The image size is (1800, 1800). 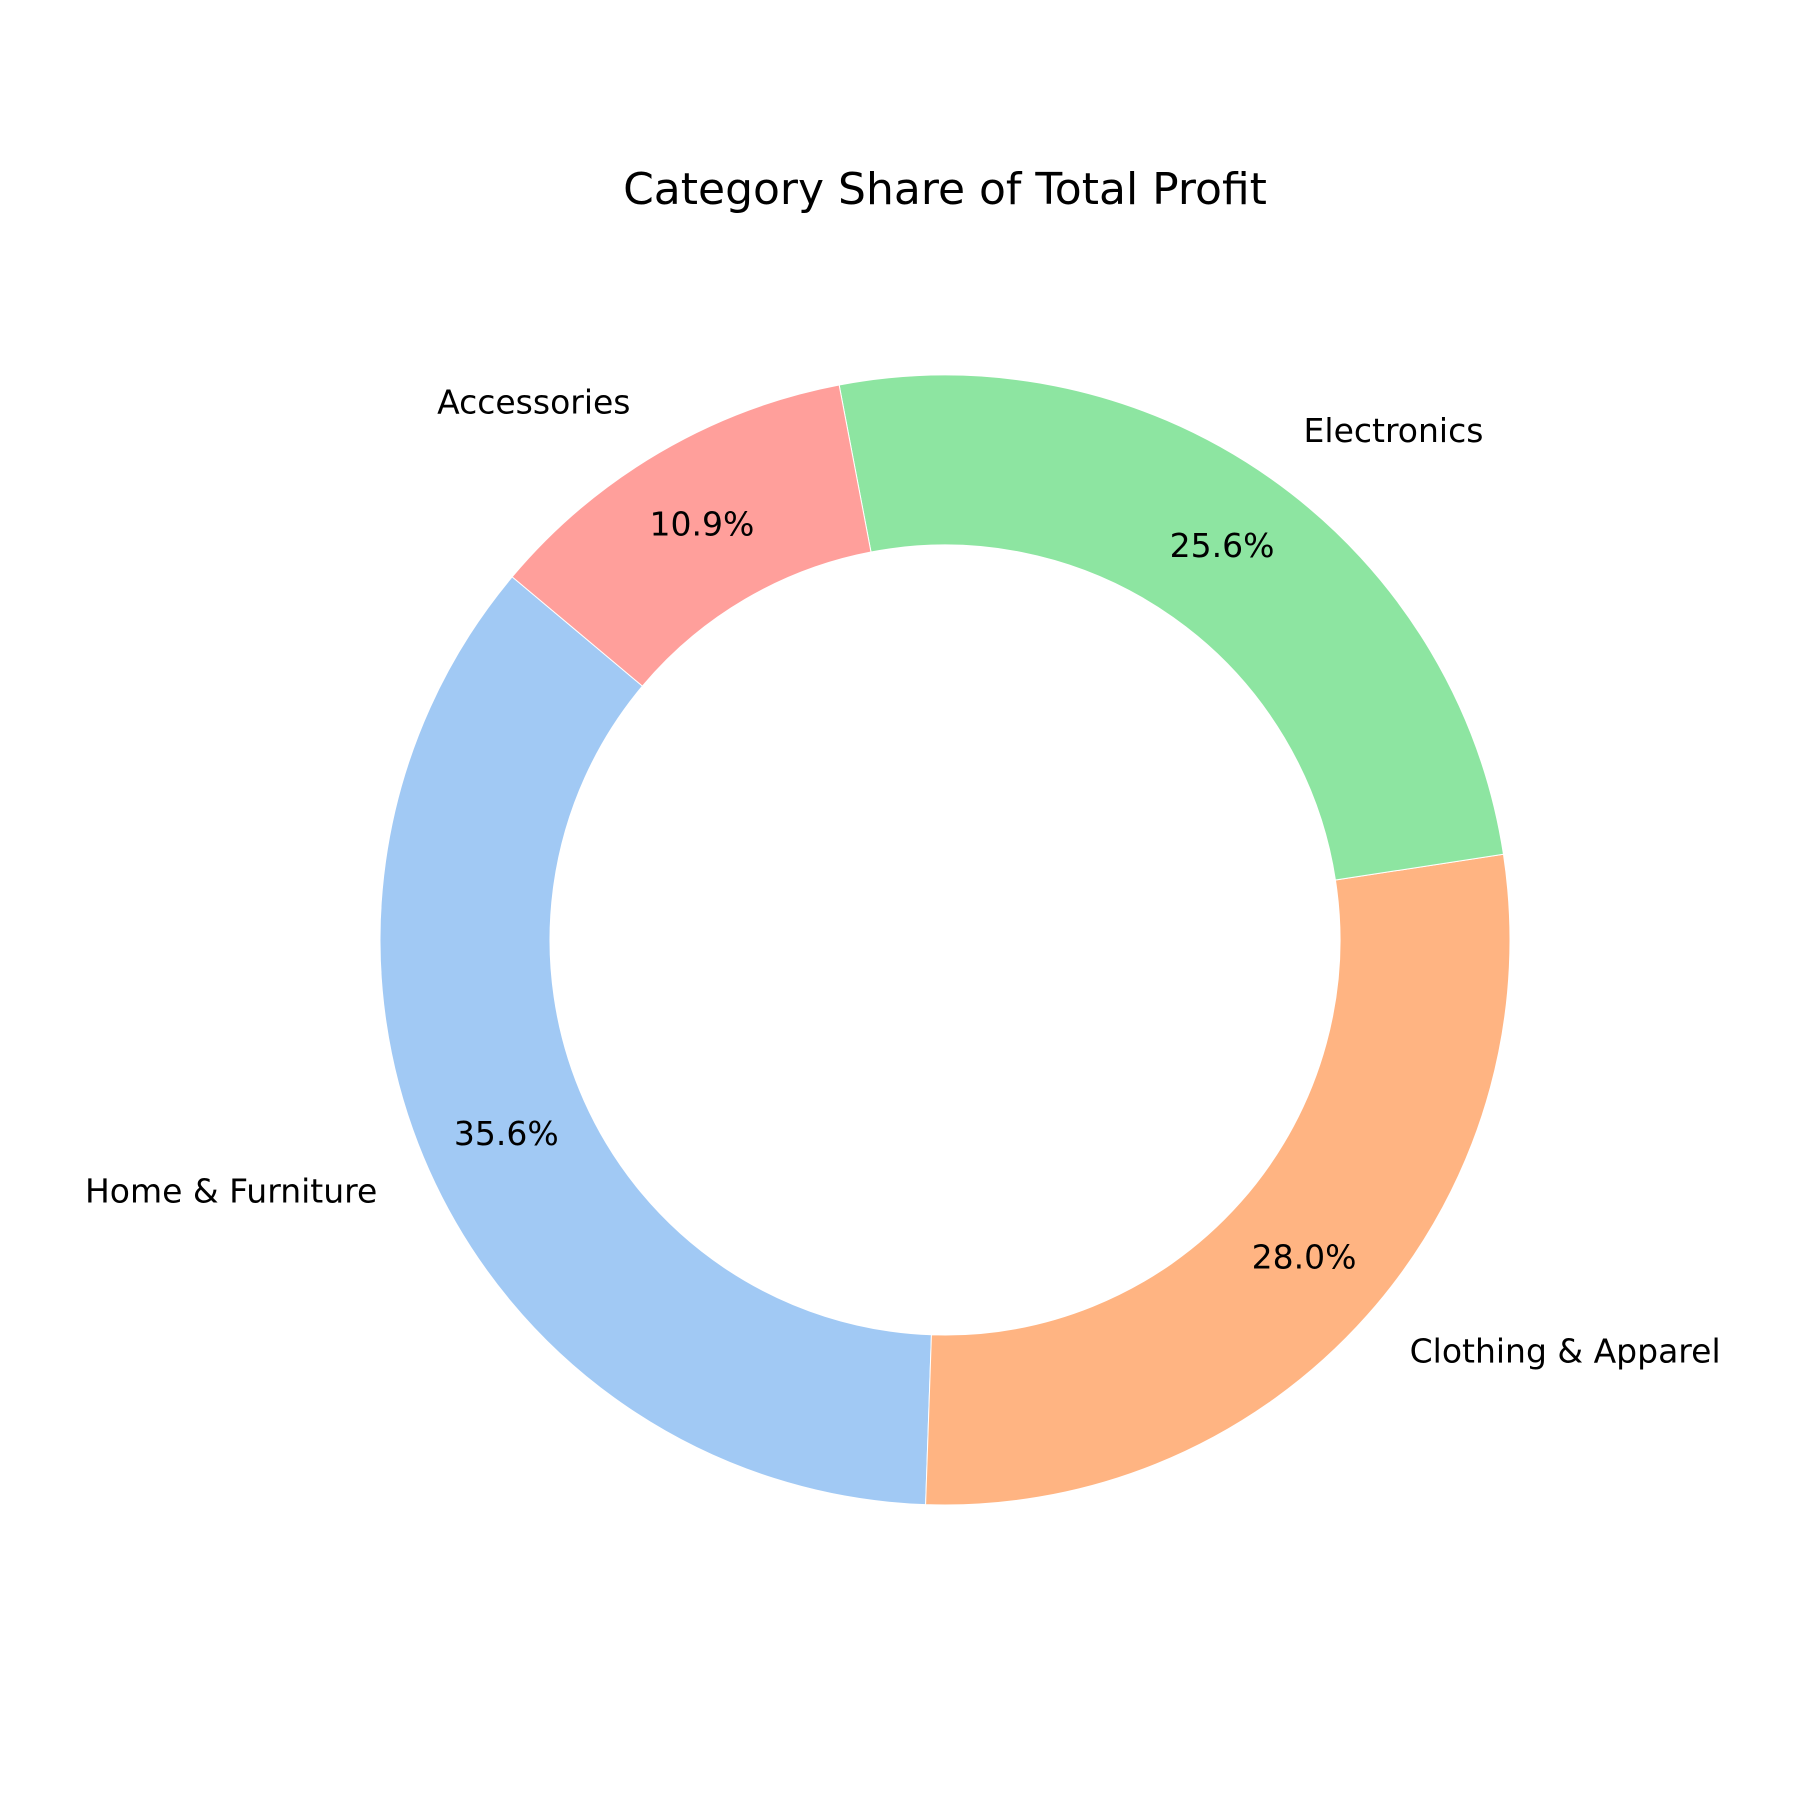 What do you see at coordinates (231, 1190) in the screenshot?
I see `category-label-home-and-furniture: Home & Furniture` at bounding box center [231, 1190].